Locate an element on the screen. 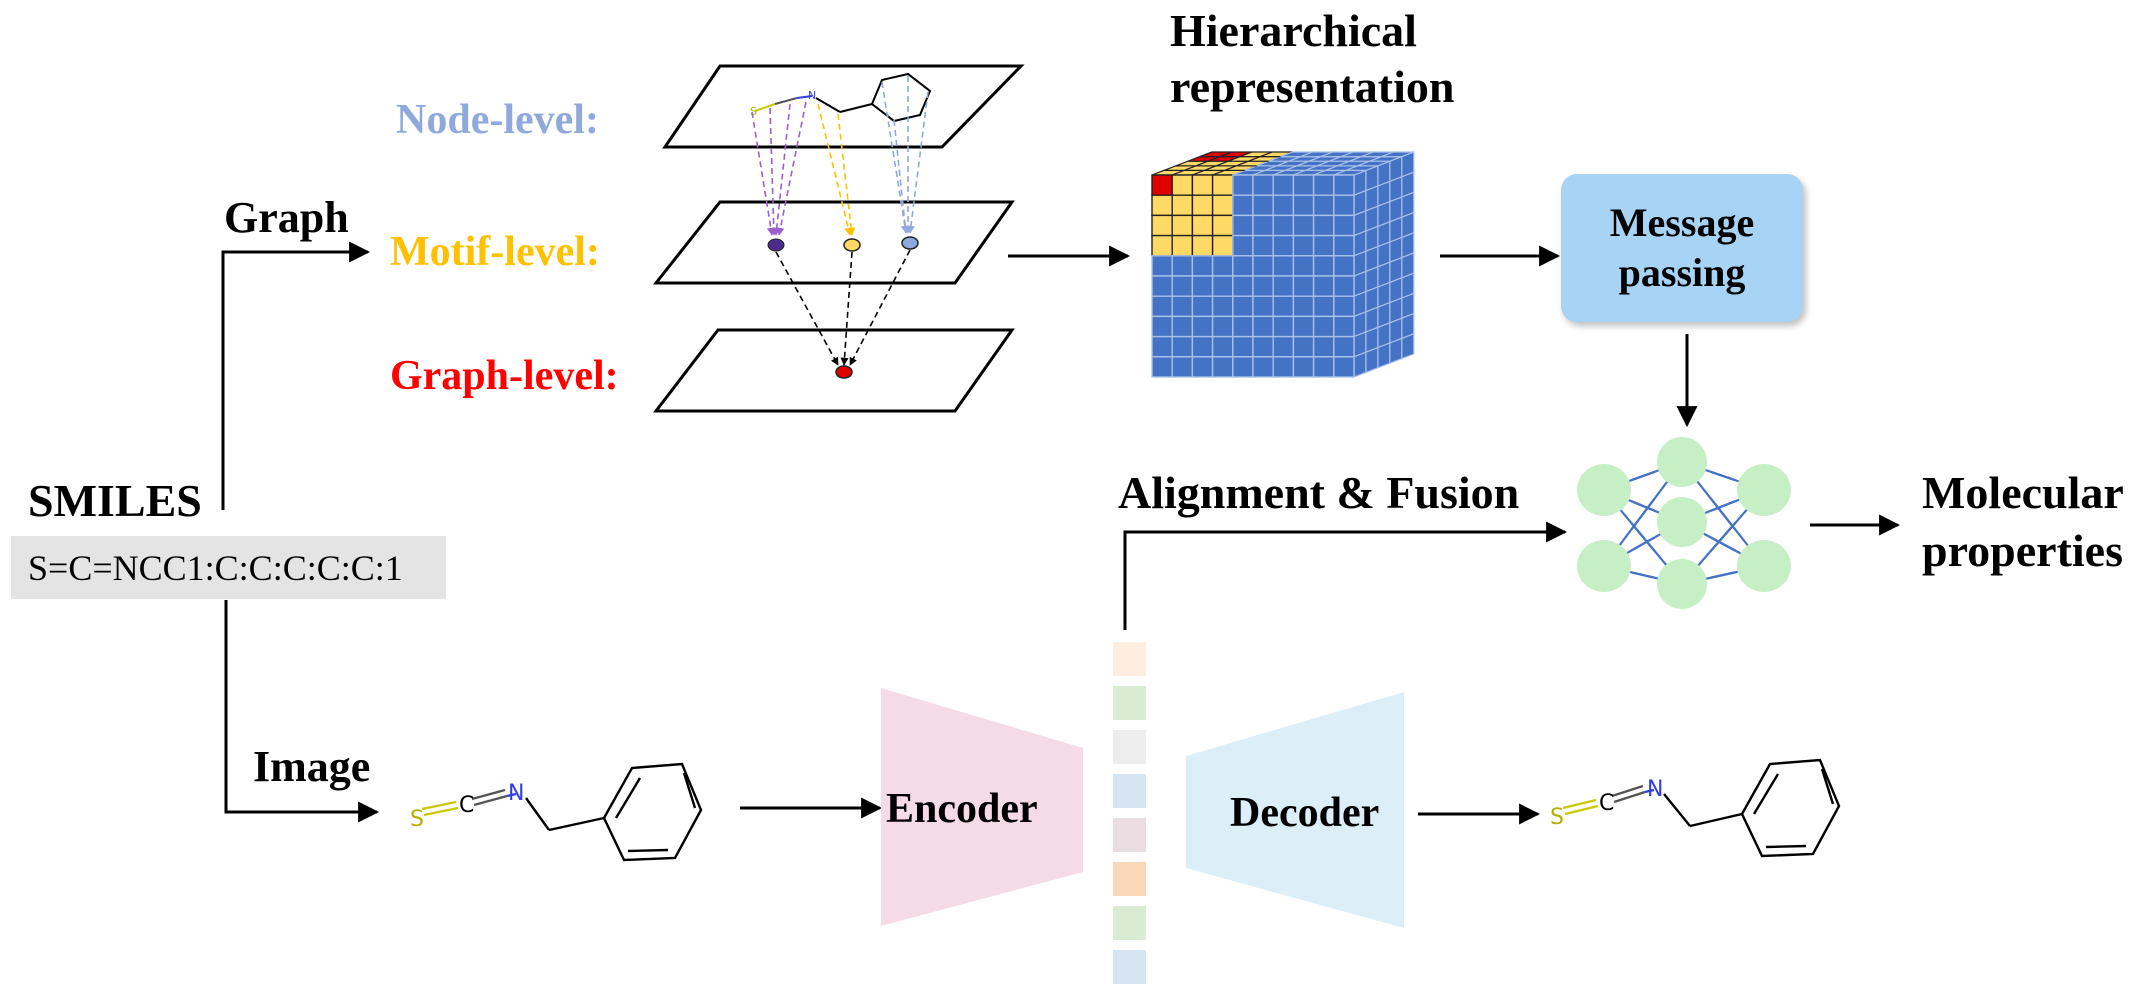  image-branch-label: Image is located at coordinates (312, 766).